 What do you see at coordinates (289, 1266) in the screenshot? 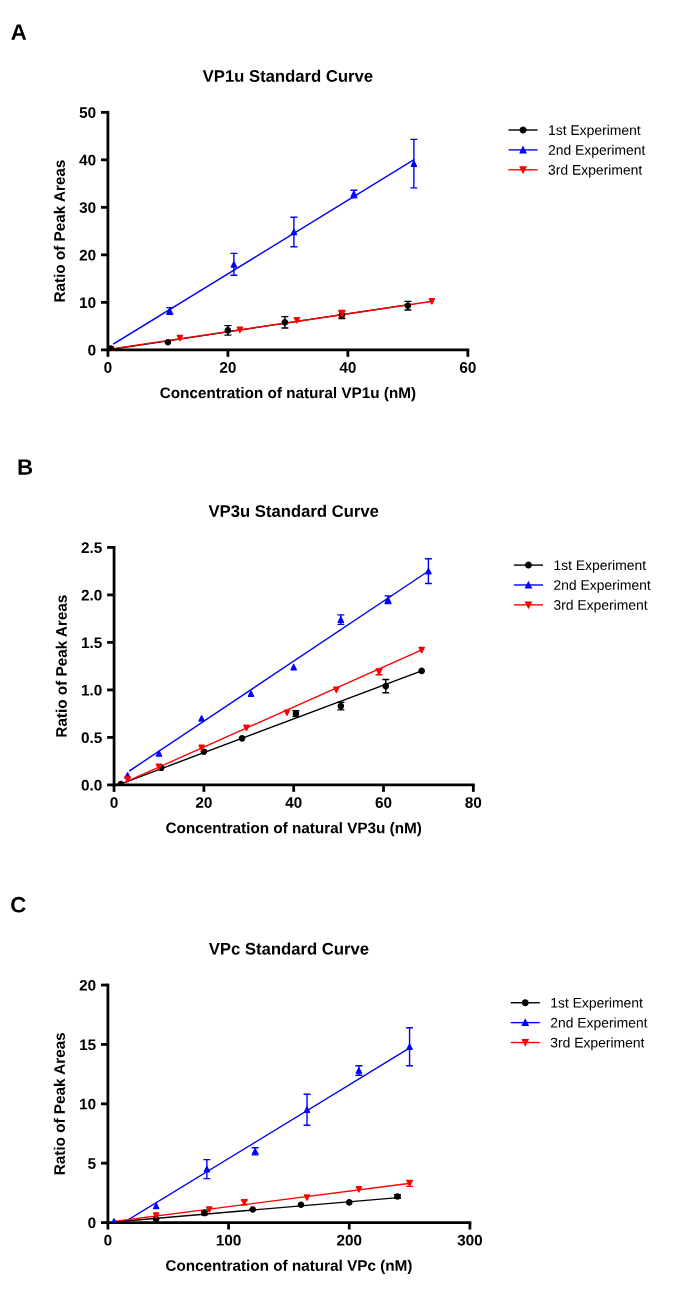
I see `x-axis-title: Concentration of natural VPc (nM)` at bounding box center [289, 1266].